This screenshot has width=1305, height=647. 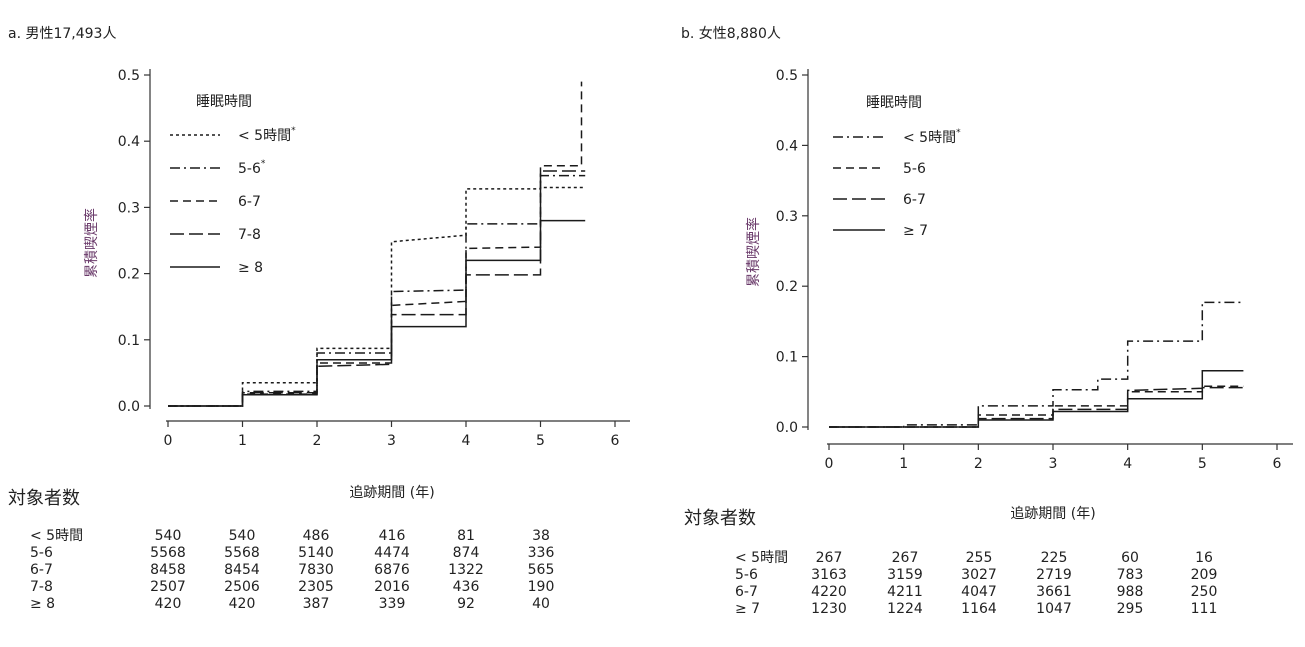 I want to click on panel-b-x-tick-label: 5, so click(x=1202, y=464).